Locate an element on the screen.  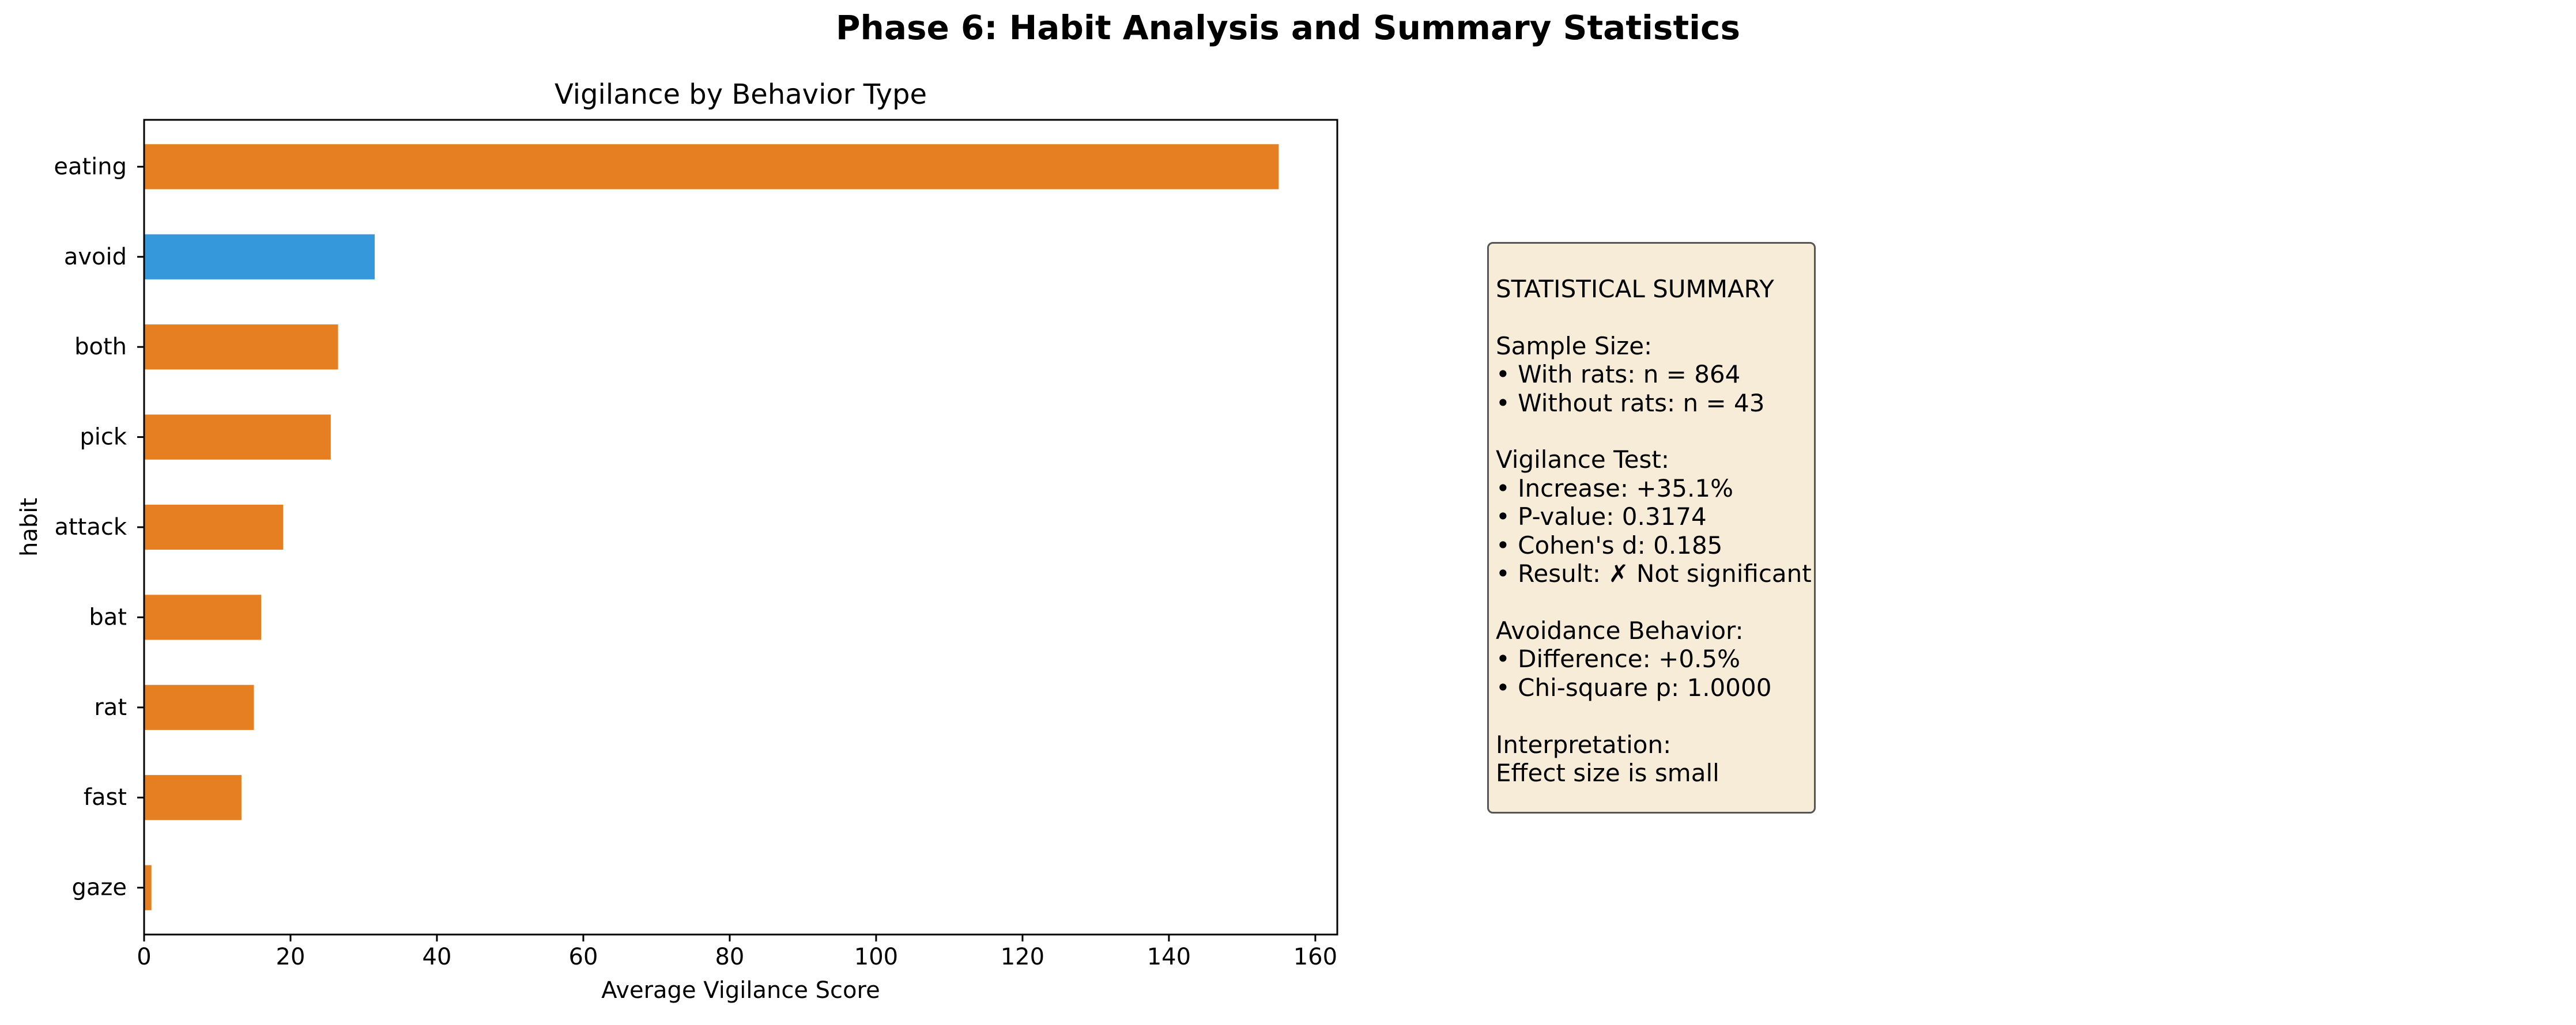
y-tick-label: fast is located at coordinates (105, 797).